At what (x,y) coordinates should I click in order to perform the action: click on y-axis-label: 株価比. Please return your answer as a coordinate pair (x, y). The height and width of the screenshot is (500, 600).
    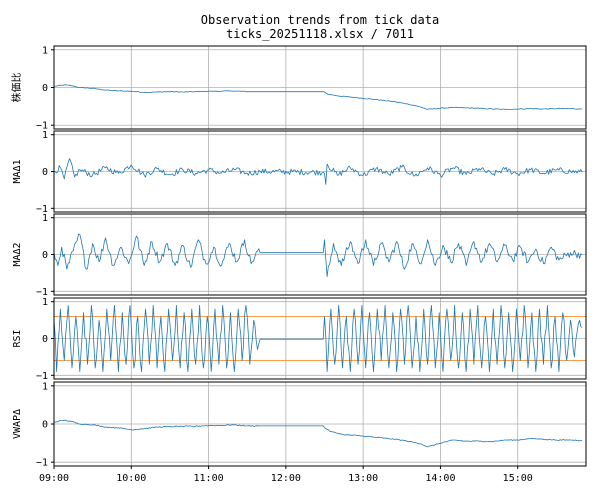
    Looking at the image, I should click on (16, 88).